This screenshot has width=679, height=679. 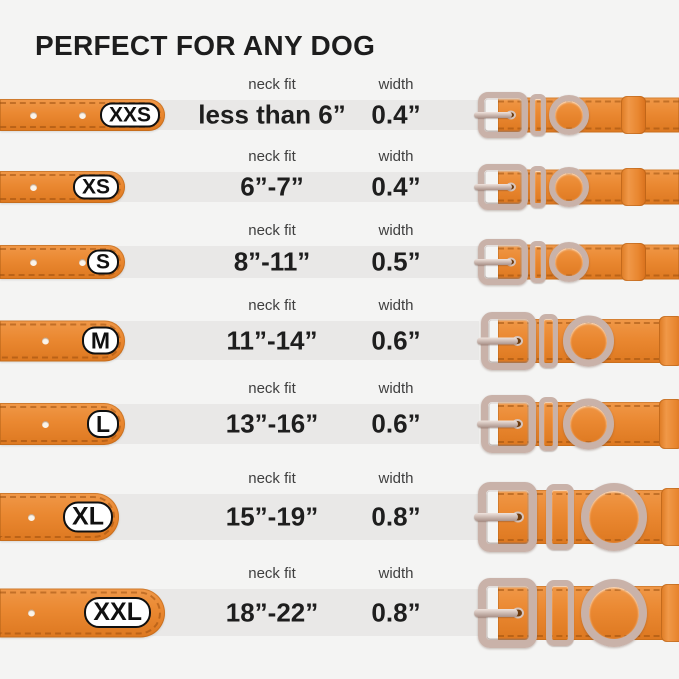 I want to click on size-badge: S, so click(x=102, y=262).